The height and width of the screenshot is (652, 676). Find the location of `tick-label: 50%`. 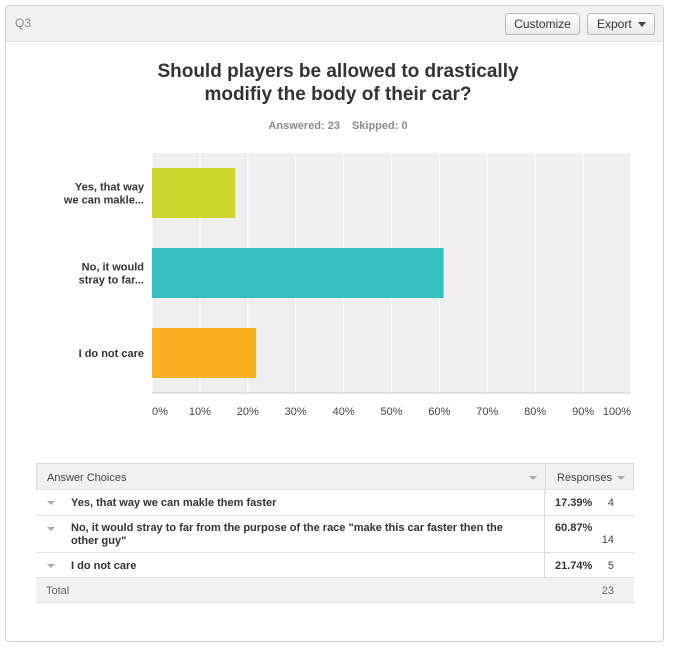

tick-label: 50% is located at coordinates (391, 412).